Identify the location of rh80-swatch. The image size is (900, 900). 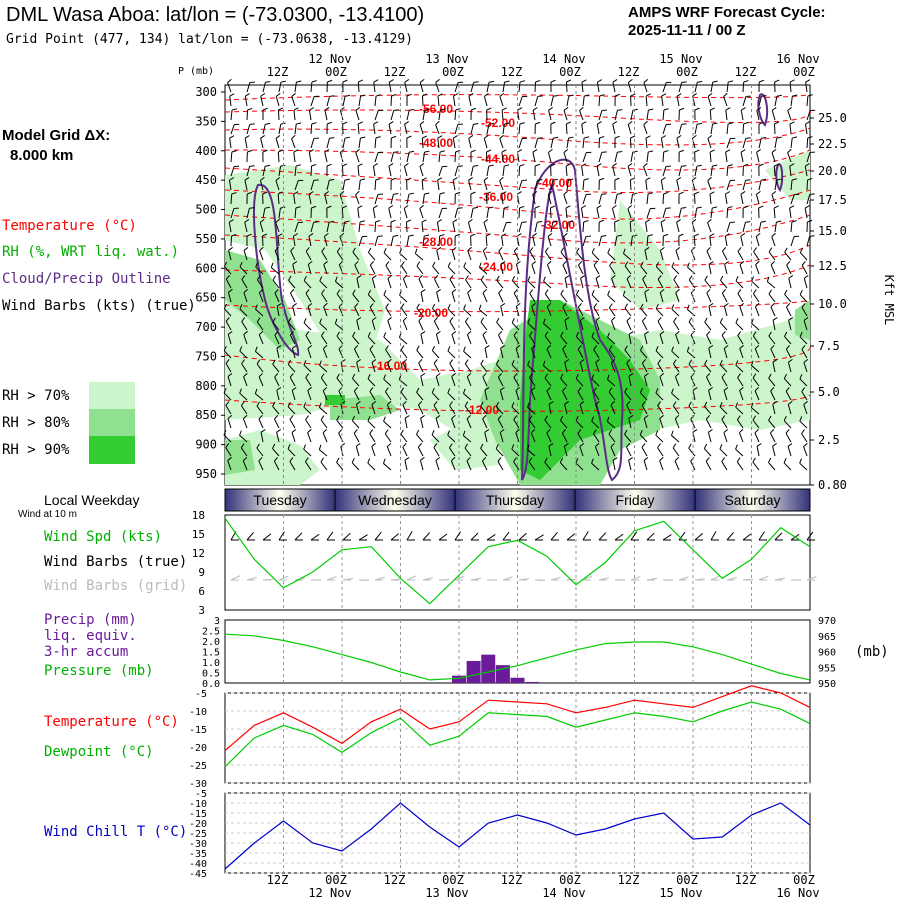
(112, 422).